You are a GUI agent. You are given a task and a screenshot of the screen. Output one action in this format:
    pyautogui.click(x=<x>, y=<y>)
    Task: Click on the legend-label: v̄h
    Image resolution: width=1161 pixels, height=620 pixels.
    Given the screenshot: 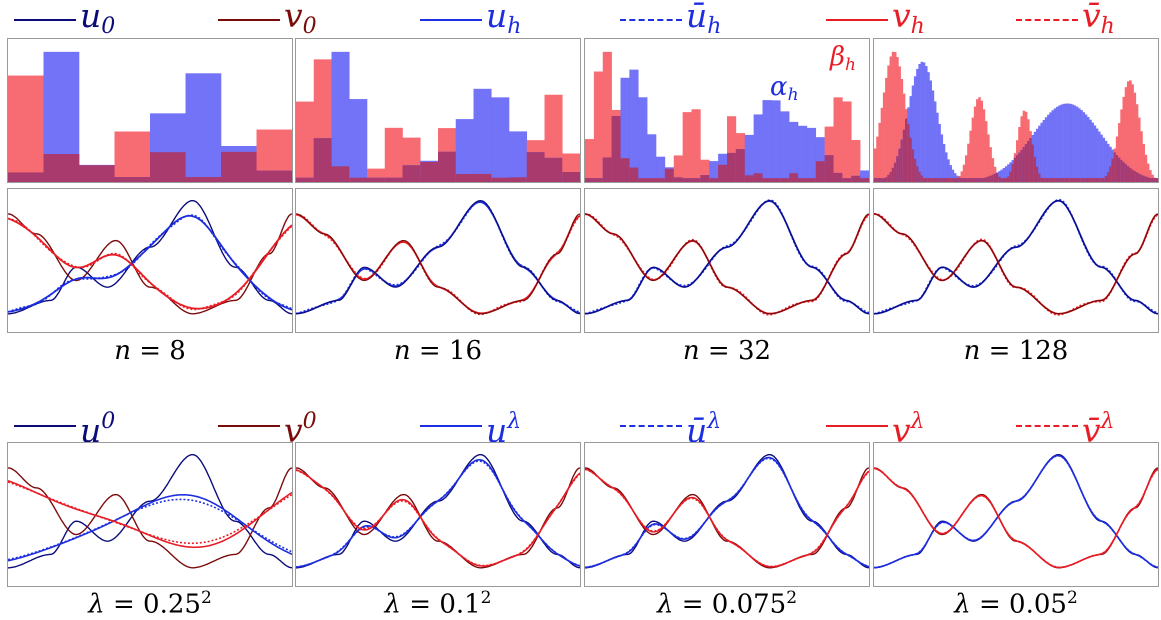 What is the action you would take?
    pyautogui.click(x=1098, y=19)
    